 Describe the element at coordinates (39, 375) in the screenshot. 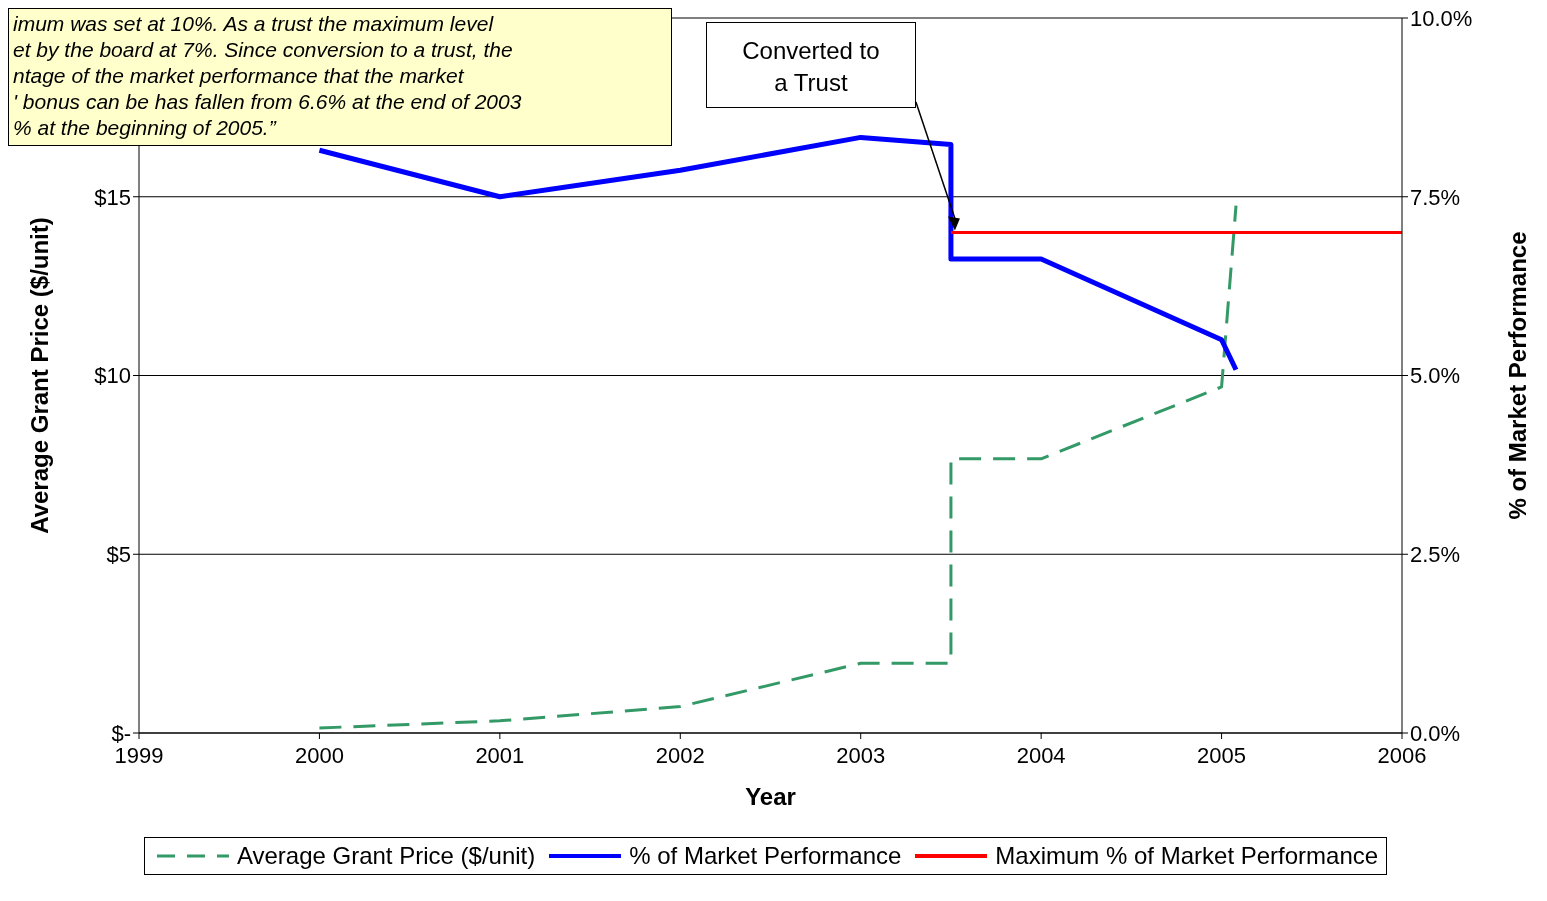

I see `y-axis-title: Average Grant Price ($/unit)` at that location.